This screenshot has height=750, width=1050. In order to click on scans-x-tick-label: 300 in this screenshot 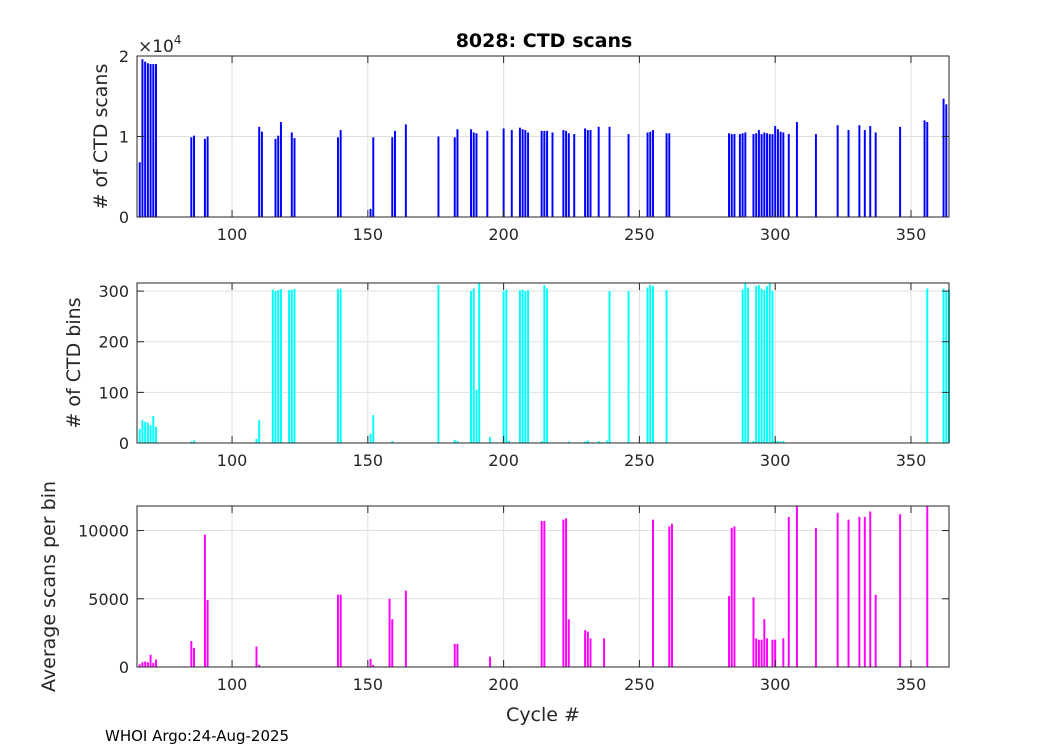, I will do `click(775, 234)`.